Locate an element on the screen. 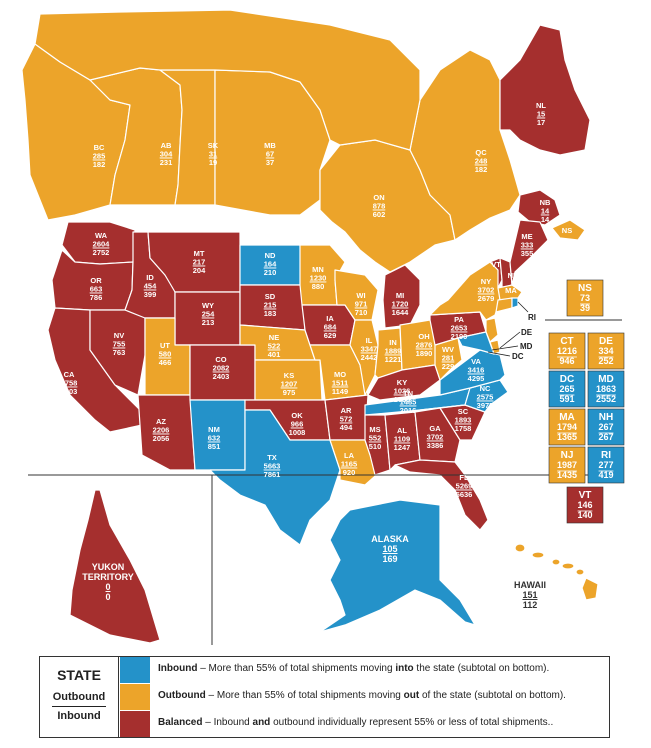 Image resolution: width=651 pixels, height=748 pixels. region-inbound-az: 2056 is located at coordinates (161, 438).